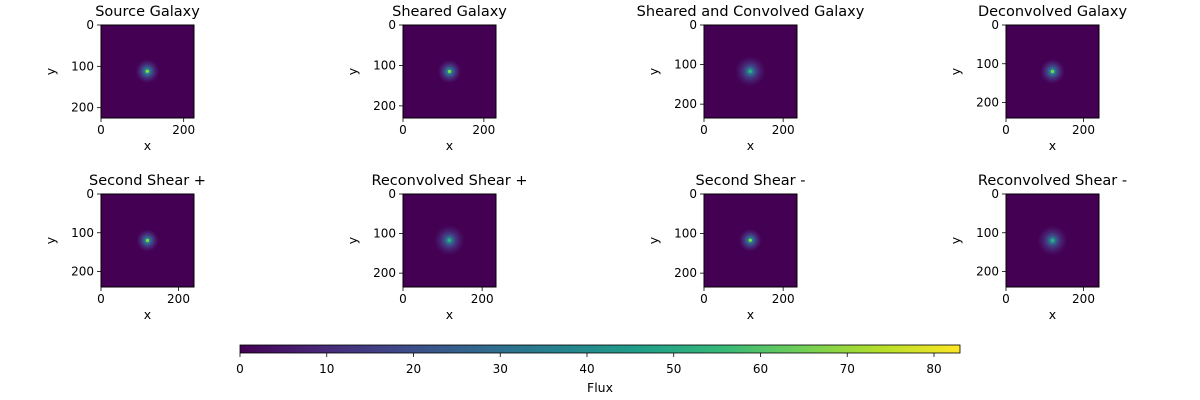  What do you see at coordinates (600, 349) in the screenshot?
I see `colorbar-gradient` at bounding box center [600, 349].